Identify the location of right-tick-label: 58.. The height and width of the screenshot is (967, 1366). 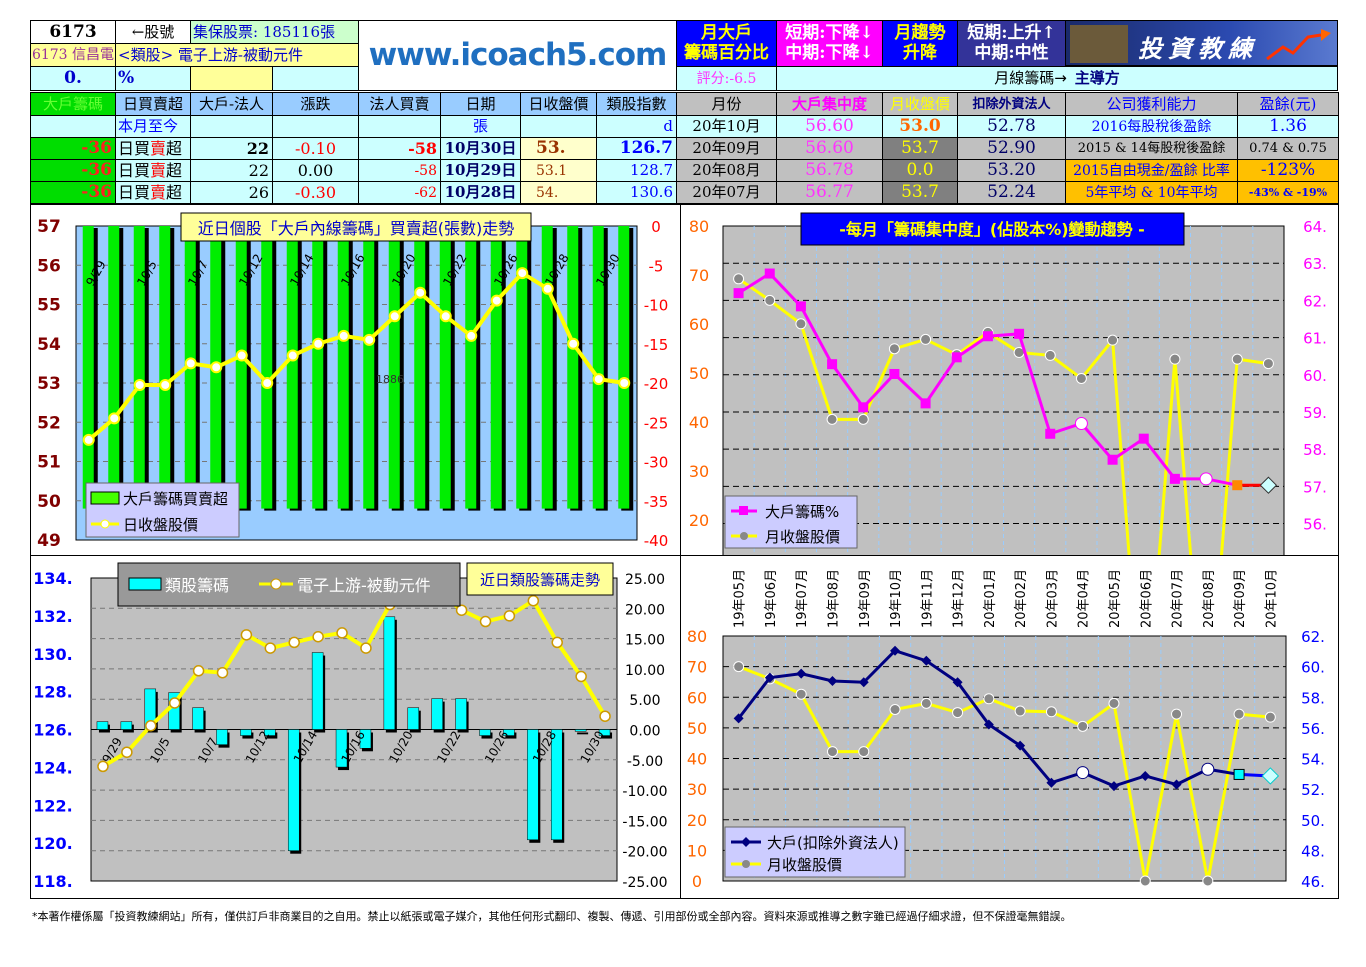
(1313, 698).